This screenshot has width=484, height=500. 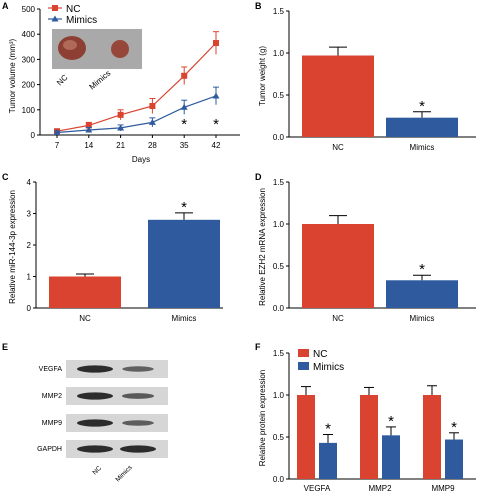 What do you see at coordinates (29, 182) in the screenshot?
I see `panel-c-y-tick-label: 4` at bounding box center [29, 182].